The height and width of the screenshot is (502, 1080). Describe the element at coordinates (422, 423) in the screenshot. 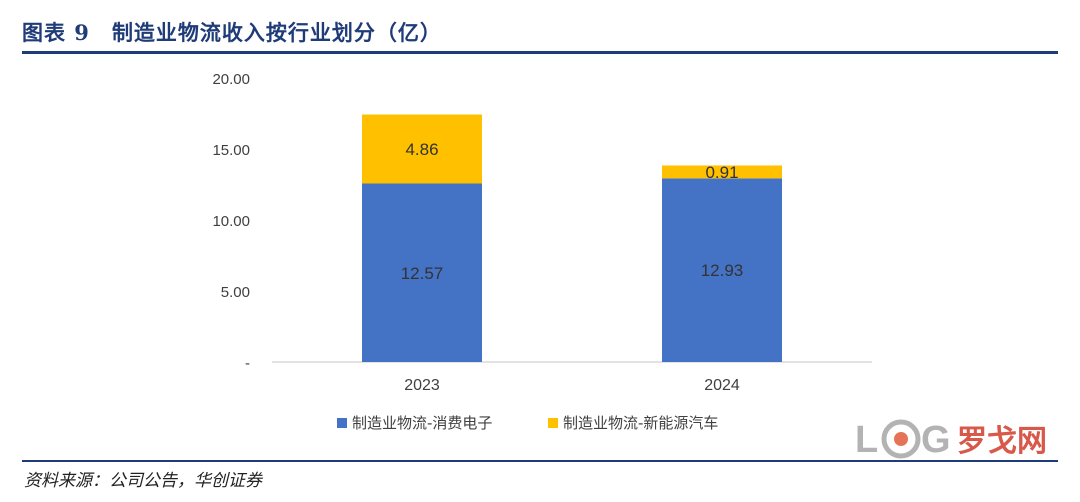

I see `legend-label: 制造业物流-消费电子` at that location.